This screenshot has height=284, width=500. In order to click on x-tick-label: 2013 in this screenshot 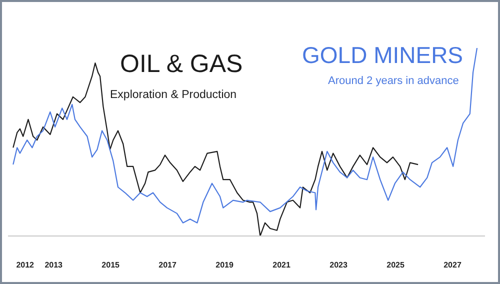, I will do `click(54, 265)`.